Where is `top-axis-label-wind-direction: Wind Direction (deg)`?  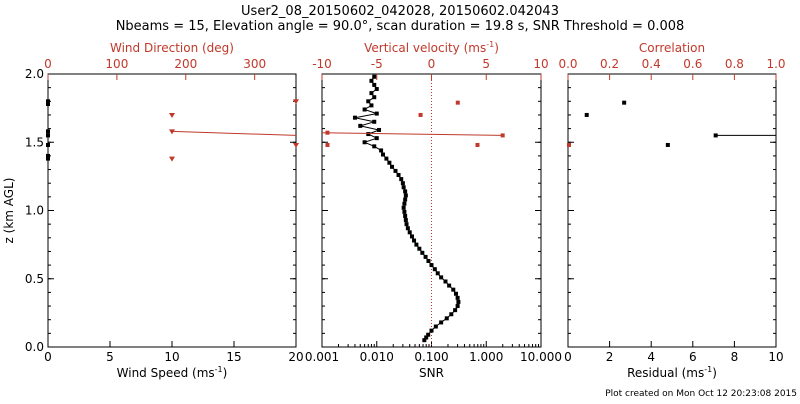
top-axis-label-wind-direction: Wind Direction (deg) is located at coordinates (172, 48).